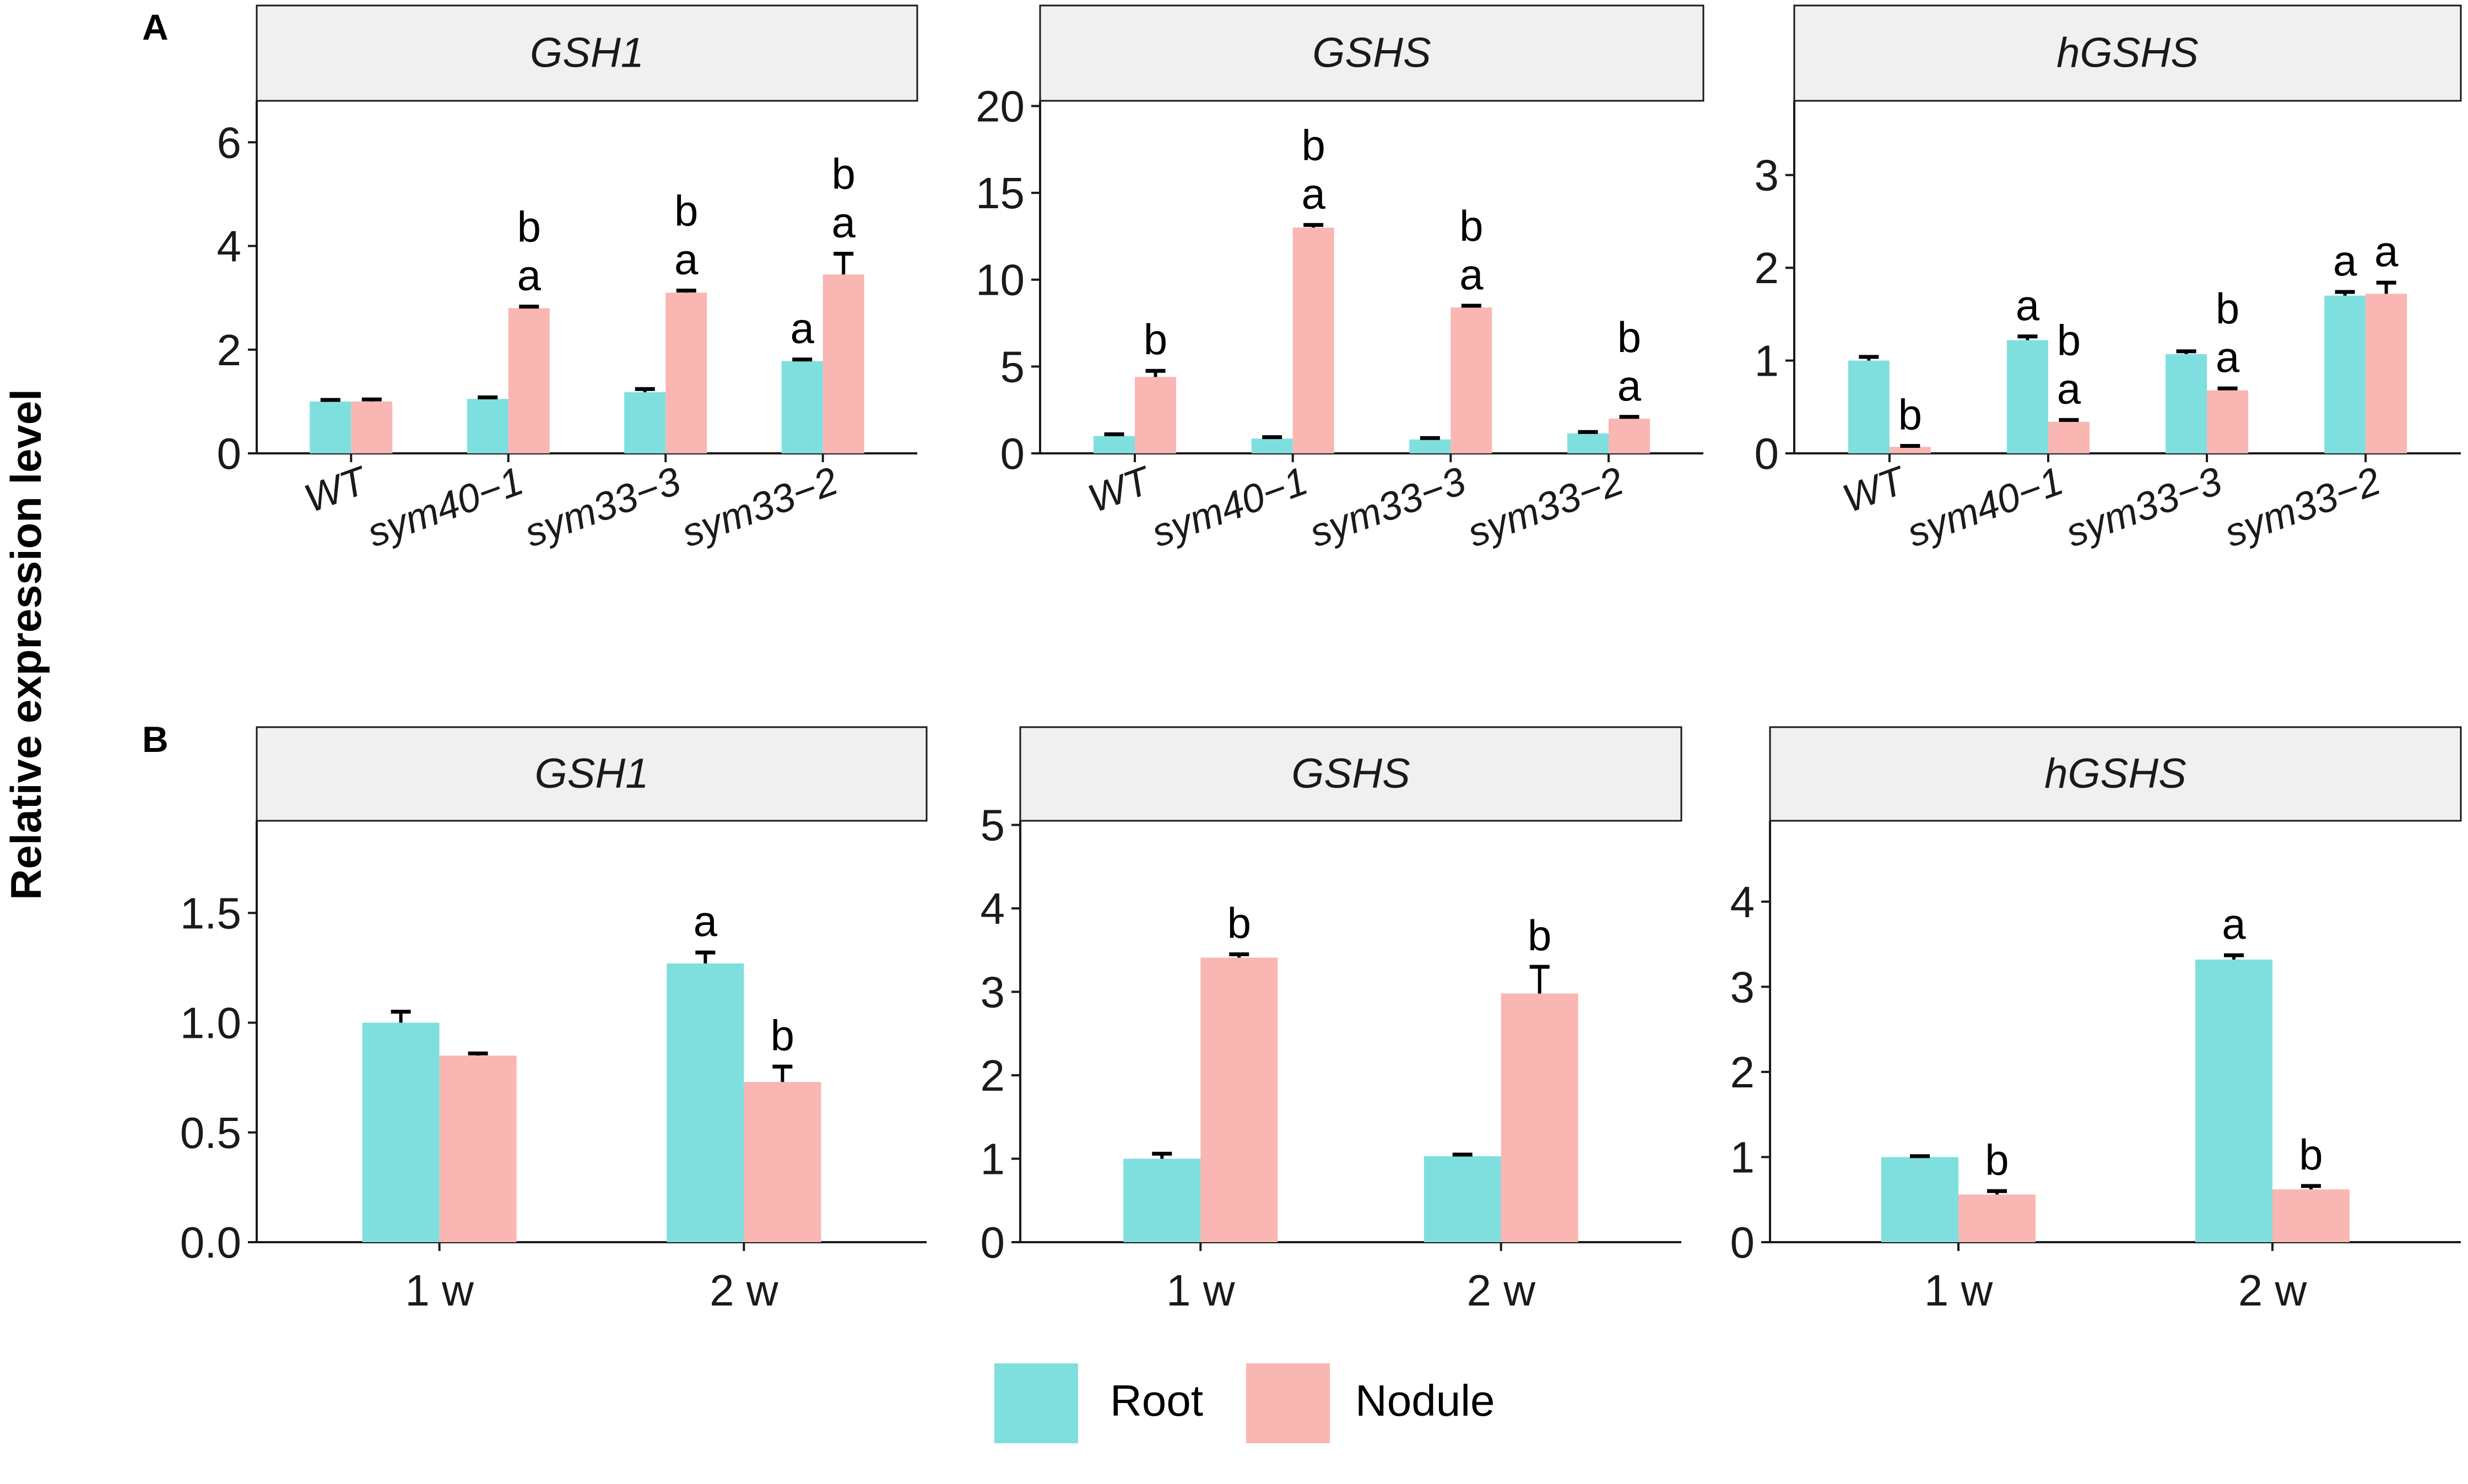 Image resolution: width=2468 pixels, height=1484 pixels. Describe the element at coordinates (554, 1021) in the screenshot. I see `chart-b-1: GSH1 0.0 0.5 1.0 1.5 1 w 2 w a b` at that location.